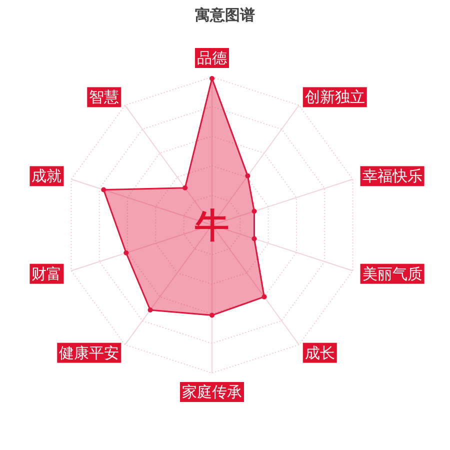 The width and height of the screenshot is (450, 450). What do you see at coordinates (89, 353) in the screenshot?
I see `spoke-label: 健康平安` at bounding box center [89, 353].